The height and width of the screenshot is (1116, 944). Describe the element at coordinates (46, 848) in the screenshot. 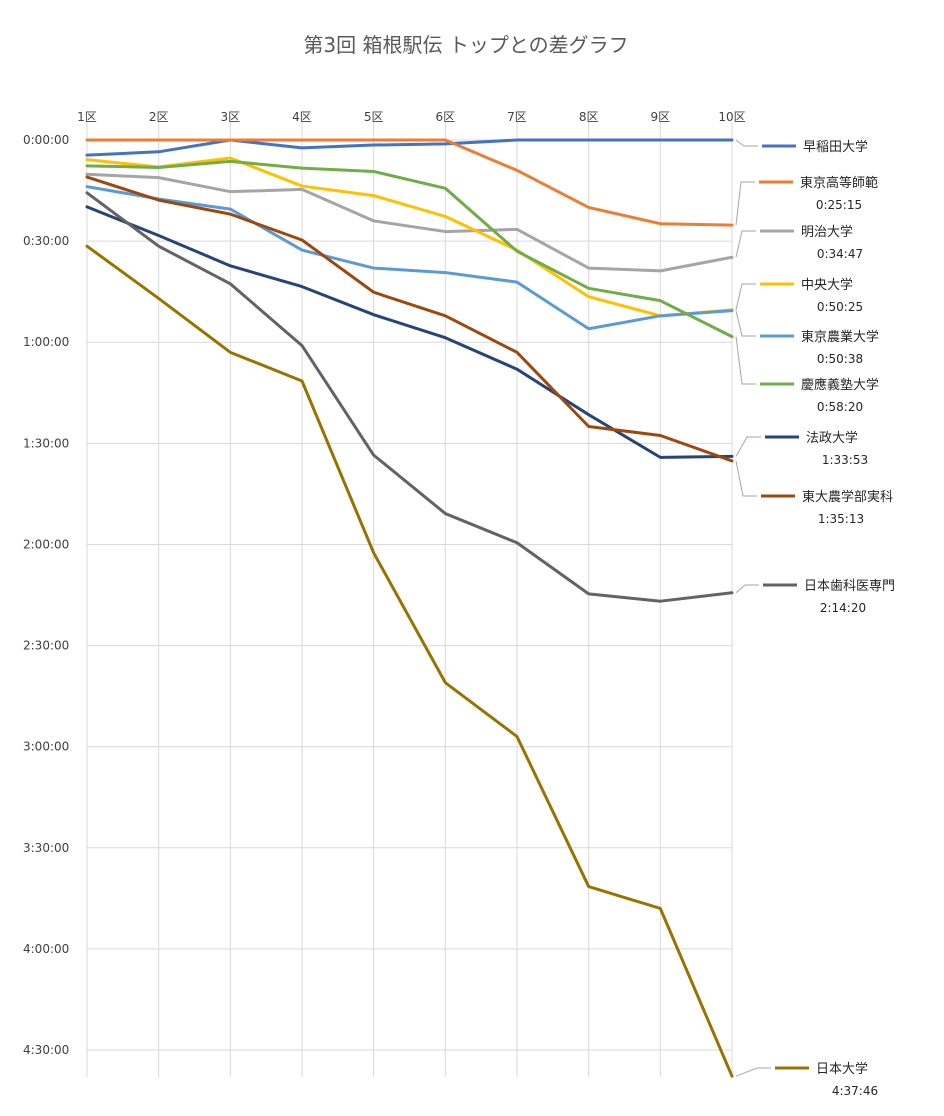

I see `y-tick-label: 3:30:00` at that location.